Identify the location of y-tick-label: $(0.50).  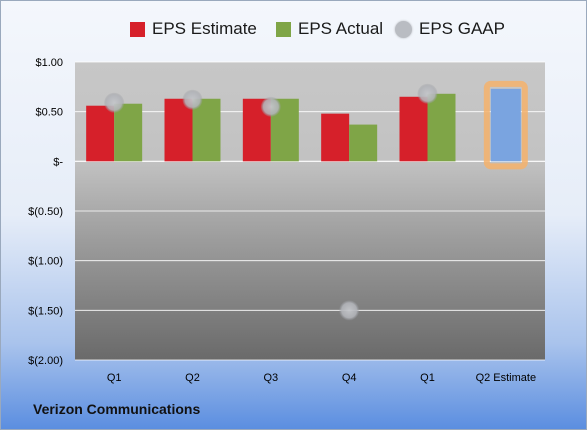
(45, 212).